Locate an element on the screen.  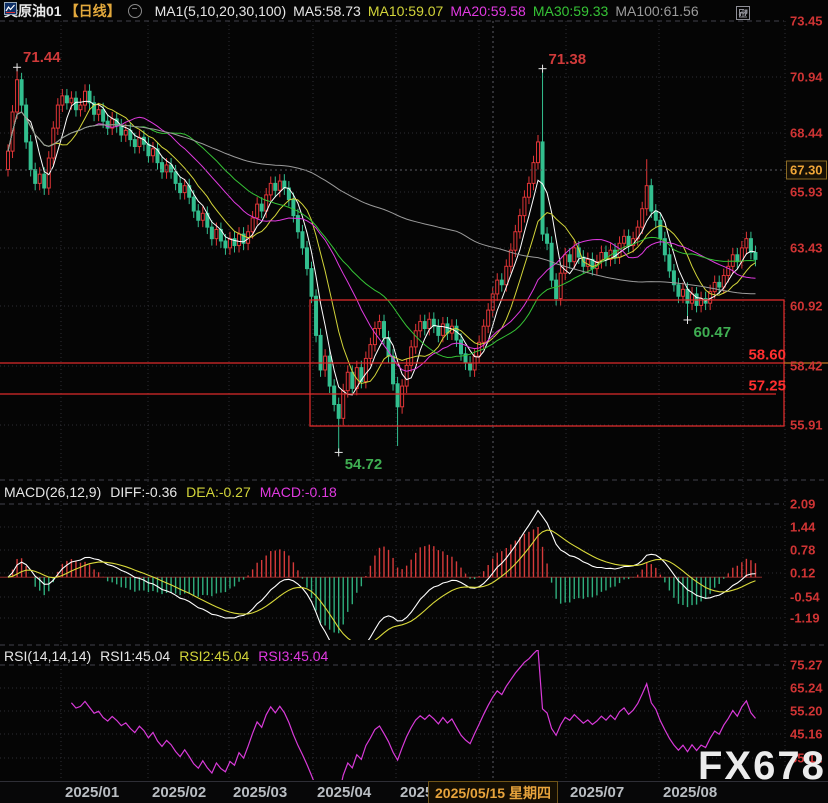
detach-window-icon is located at coordinates (770, 13).